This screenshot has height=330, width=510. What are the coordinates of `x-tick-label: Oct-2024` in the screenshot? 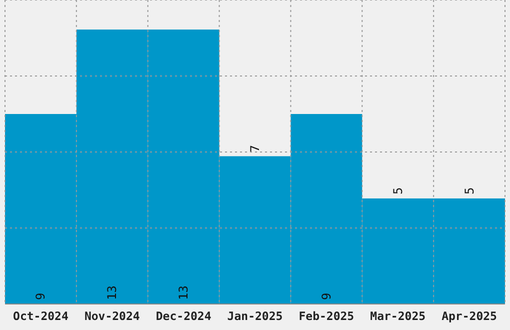 It's located at (40, 316).